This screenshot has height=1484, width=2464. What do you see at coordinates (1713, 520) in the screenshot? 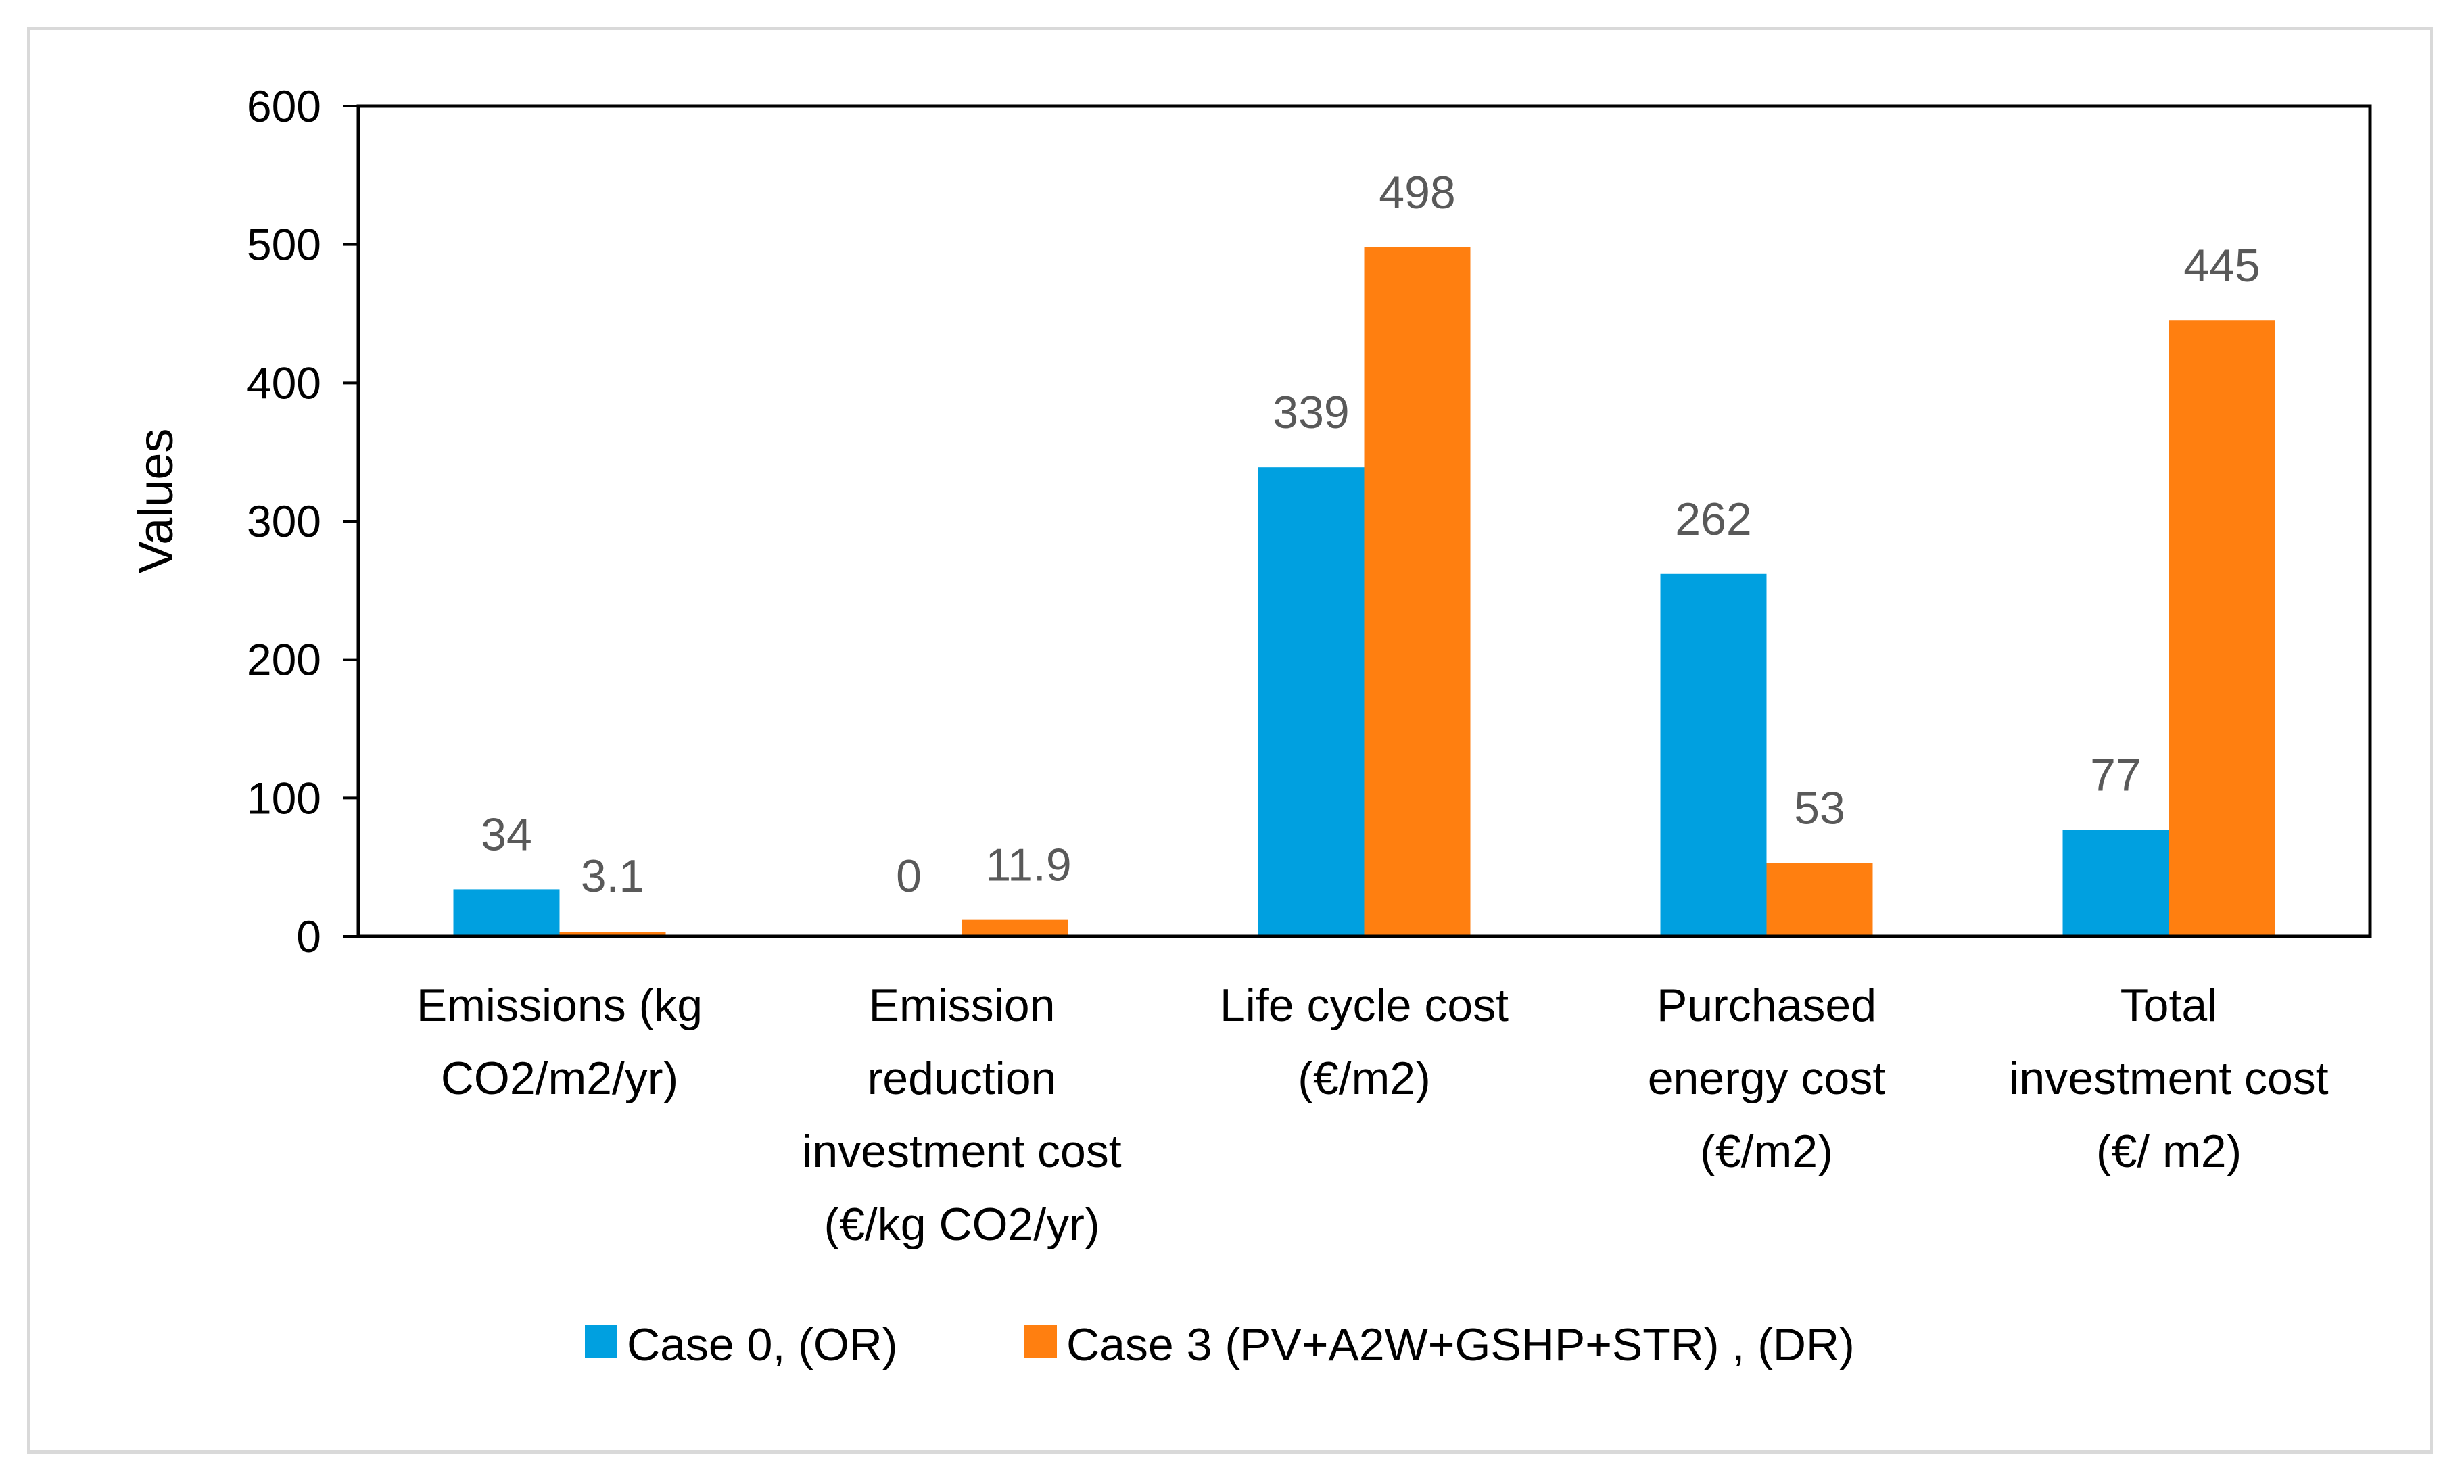
I see `data-label: 262` at bounding box center [1713, 520].